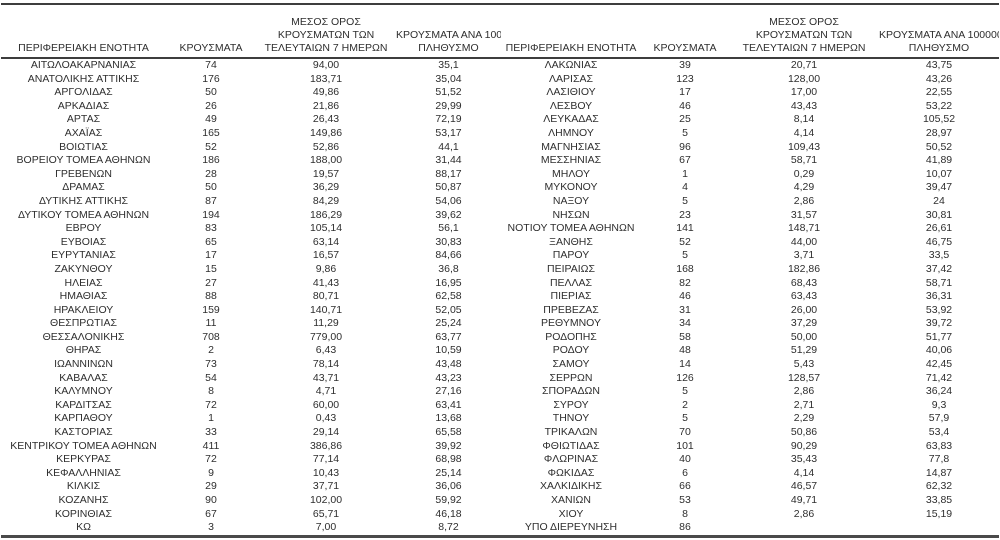 Image resolution: width=1000 pixels, height=540 pixels. What do you see at coordinates (939, 350) in the screenshot?
I see `cases-per-100k: 40,06` at bounding box center [939, 350].